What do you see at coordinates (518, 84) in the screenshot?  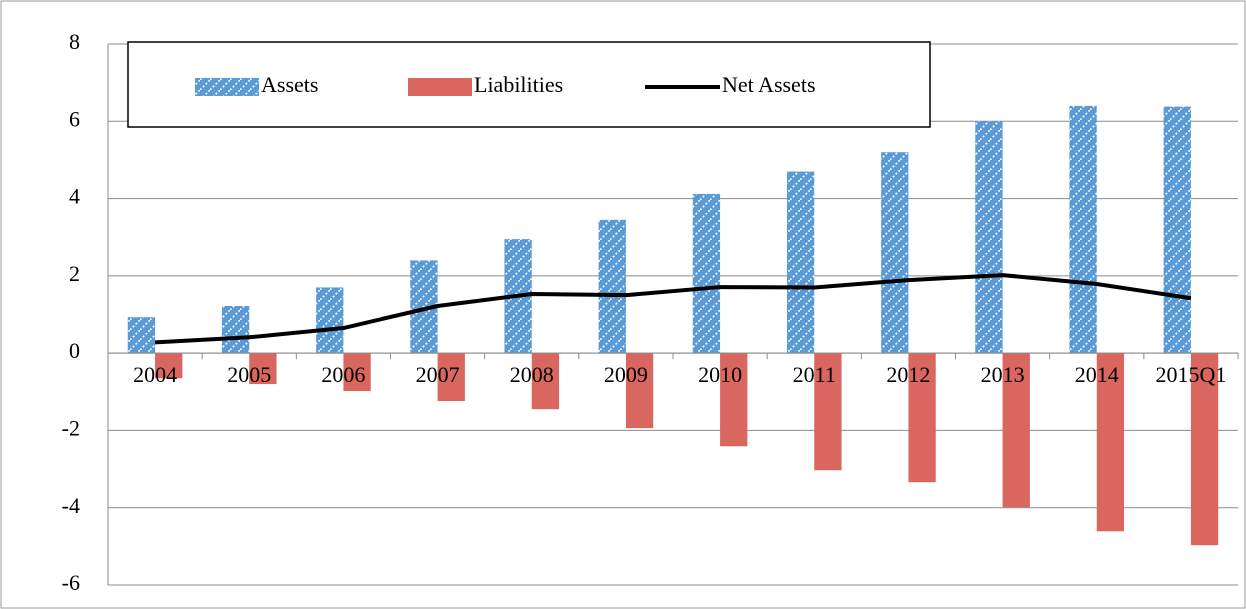 I see `legend-label: Liabilities` at bounding box center [518, 84].